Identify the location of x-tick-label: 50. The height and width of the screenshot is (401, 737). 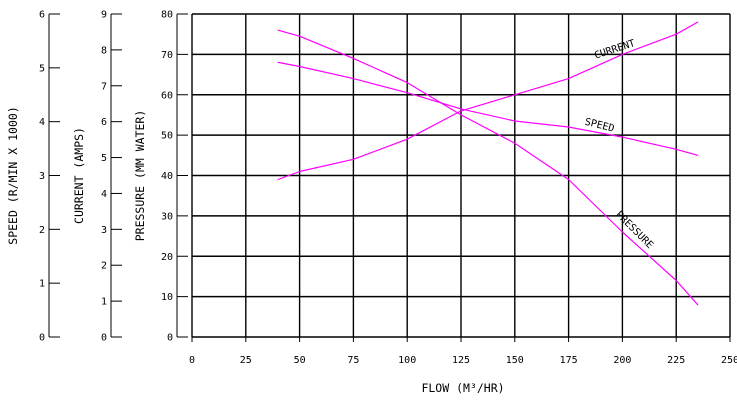
(300, 360).